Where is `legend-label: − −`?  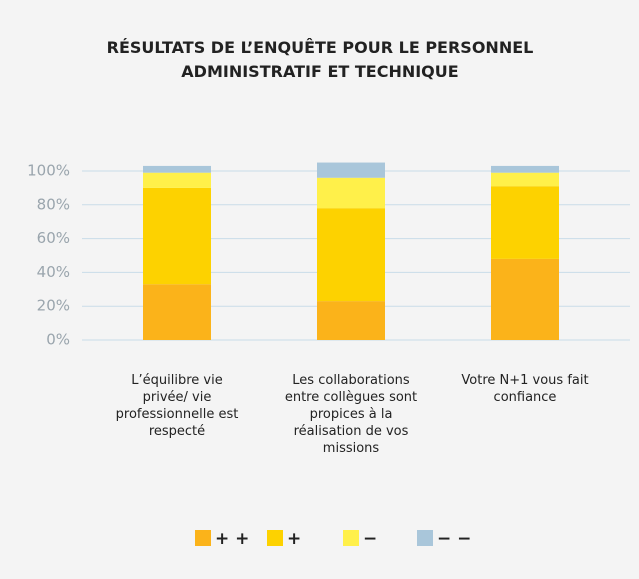
legend-label: − − is located at coordinates (454, 539).